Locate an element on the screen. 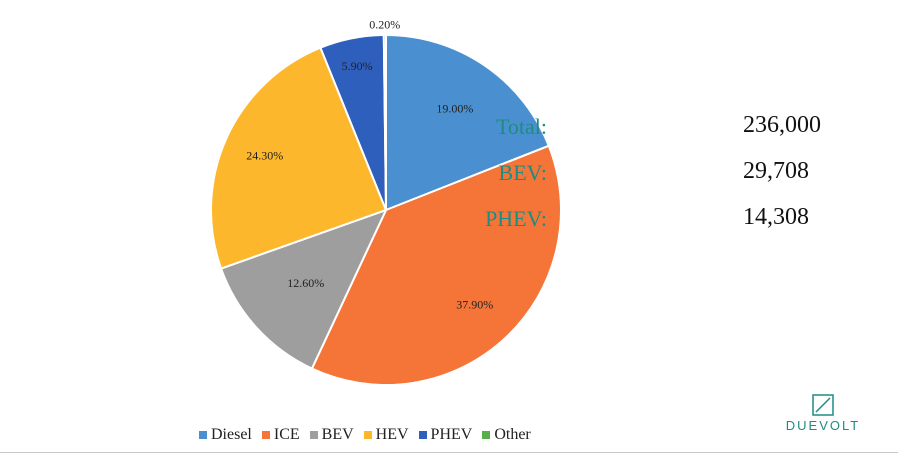  legend-swatch-phev is located at coordinates (422, 435).